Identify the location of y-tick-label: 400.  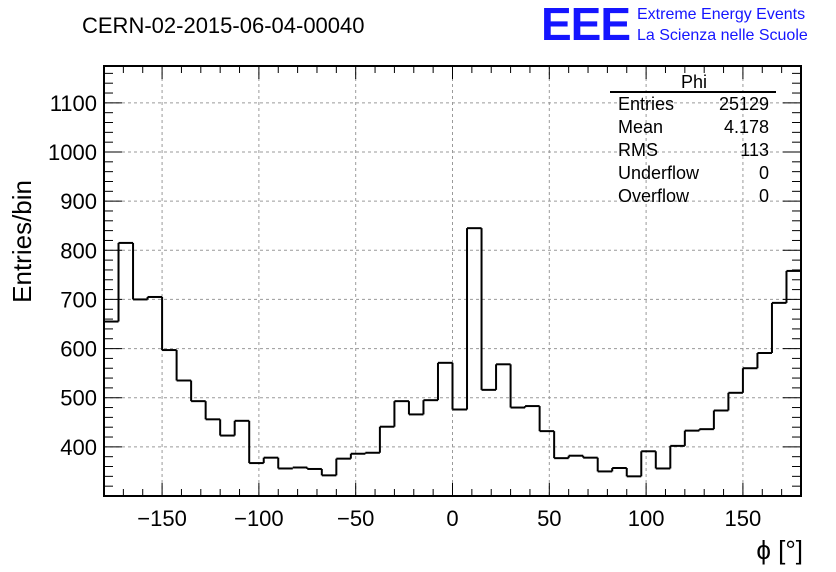
(78, 447).